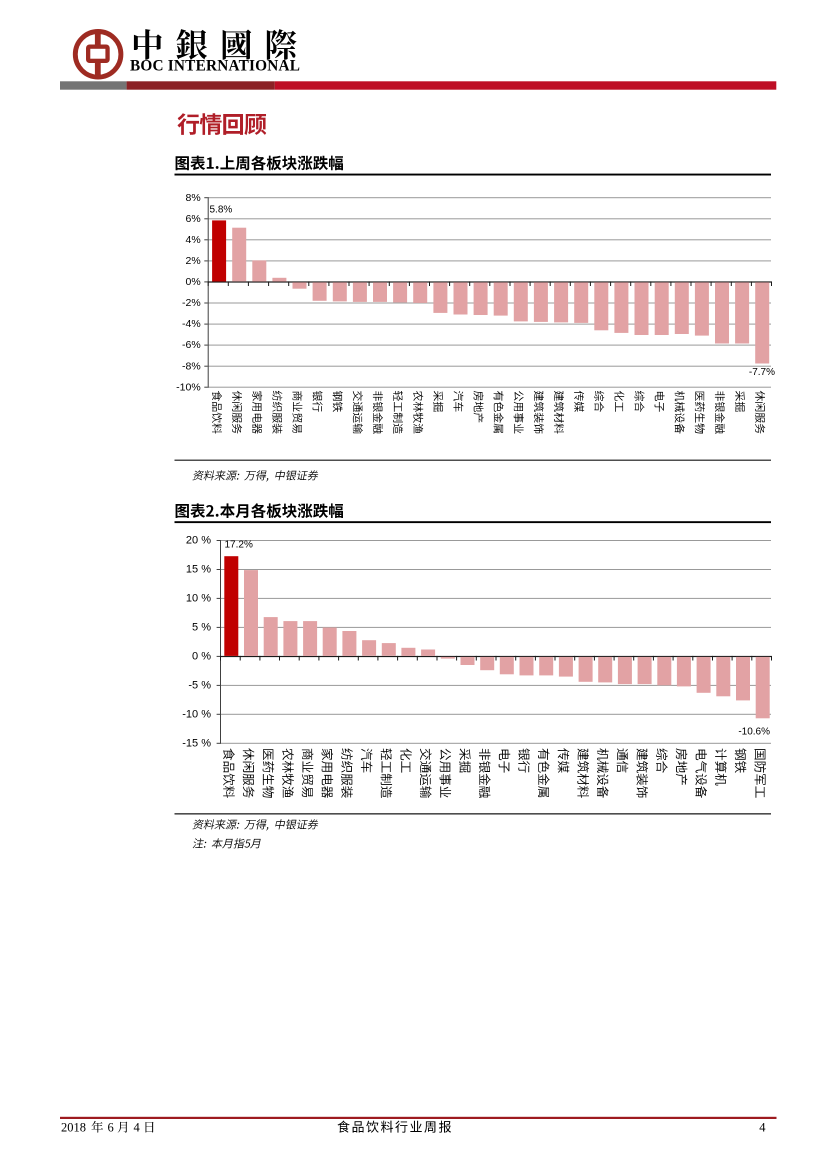 The width and height of the screenshot is (827, 1174). Describe the element at coordinates (201, 657) in the screenshot. I see `svg-text: 0 %` at that location.